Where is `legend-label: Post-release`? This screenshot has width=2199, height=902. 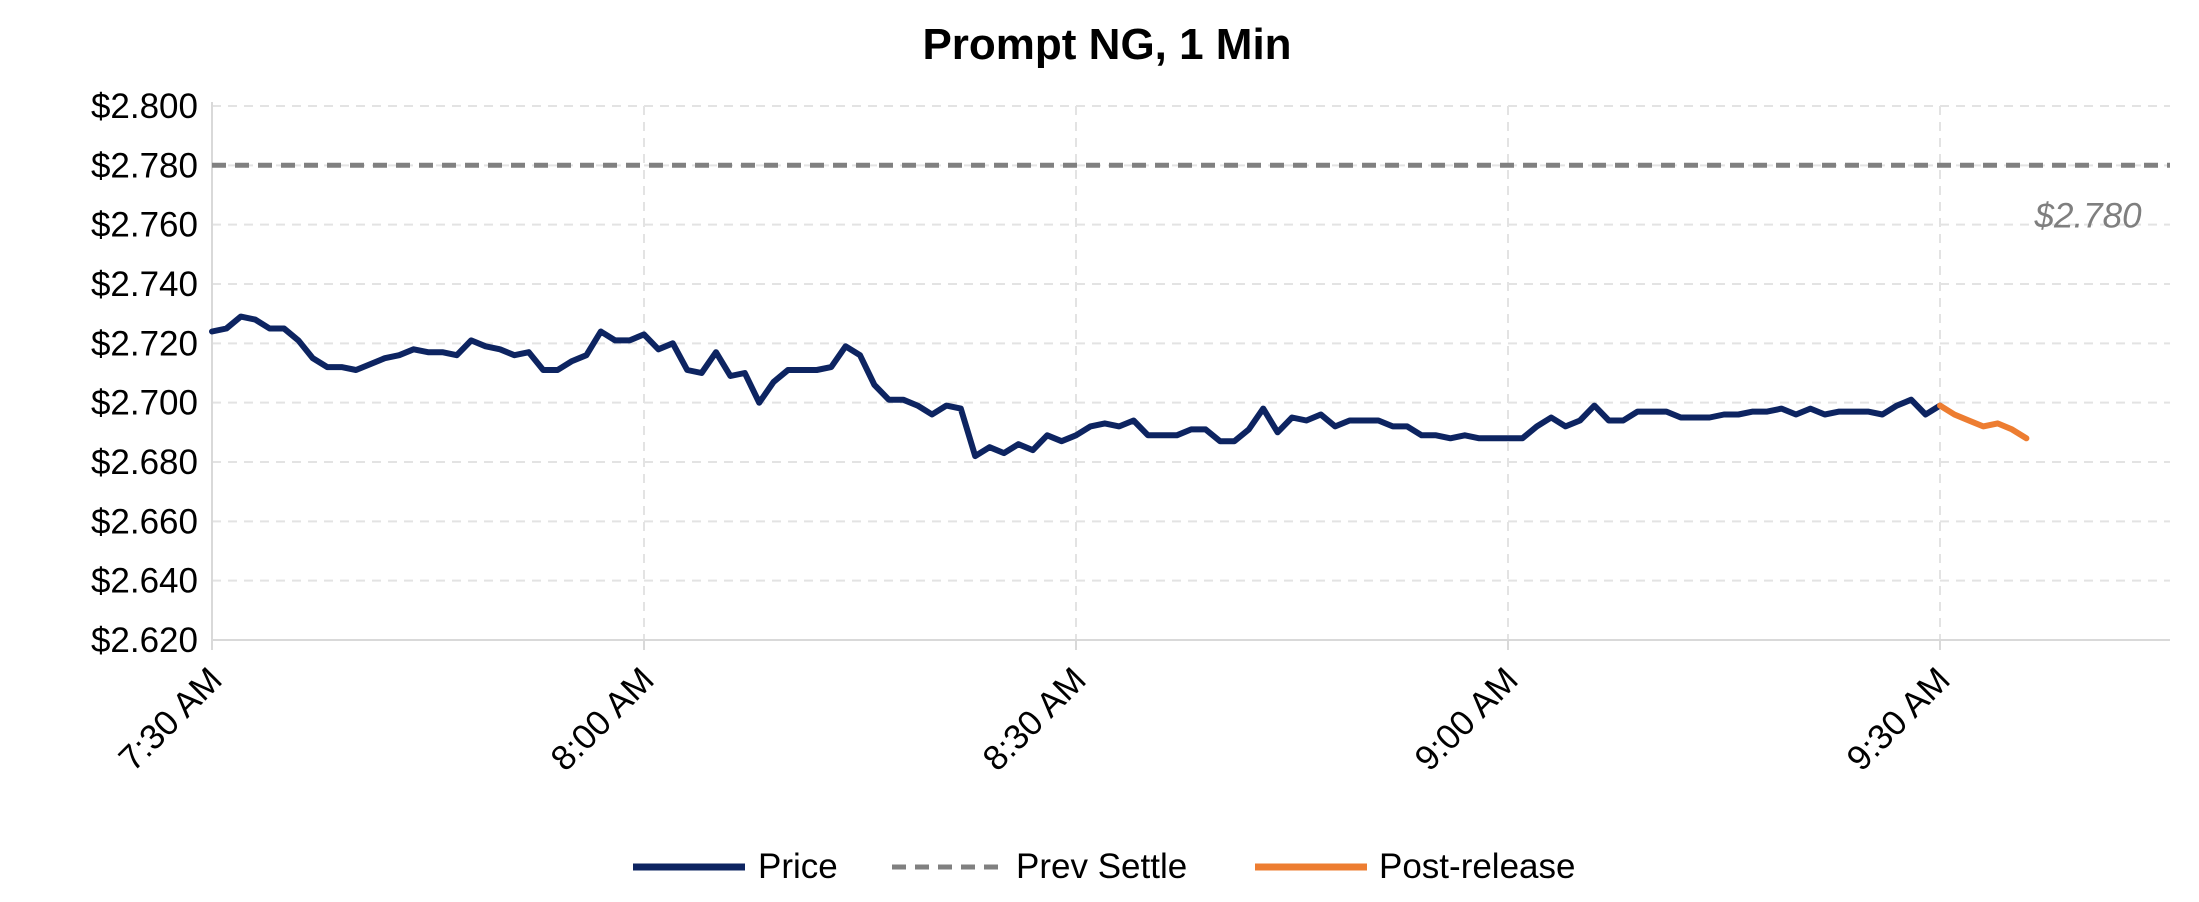
legend-label: Post-release is located at coordinates (1477, 866).